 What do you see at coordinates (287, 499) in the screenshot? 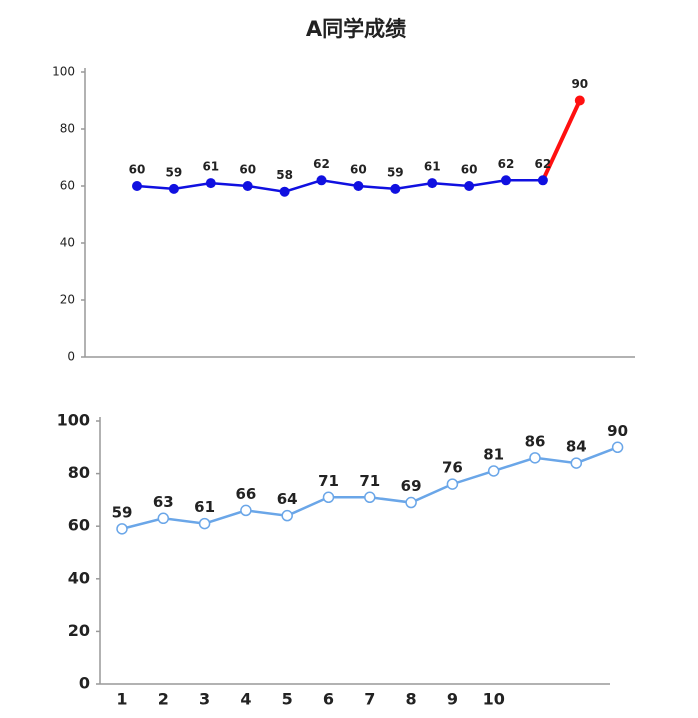
I see `data-label: 64` at bounding box center [287, 499].